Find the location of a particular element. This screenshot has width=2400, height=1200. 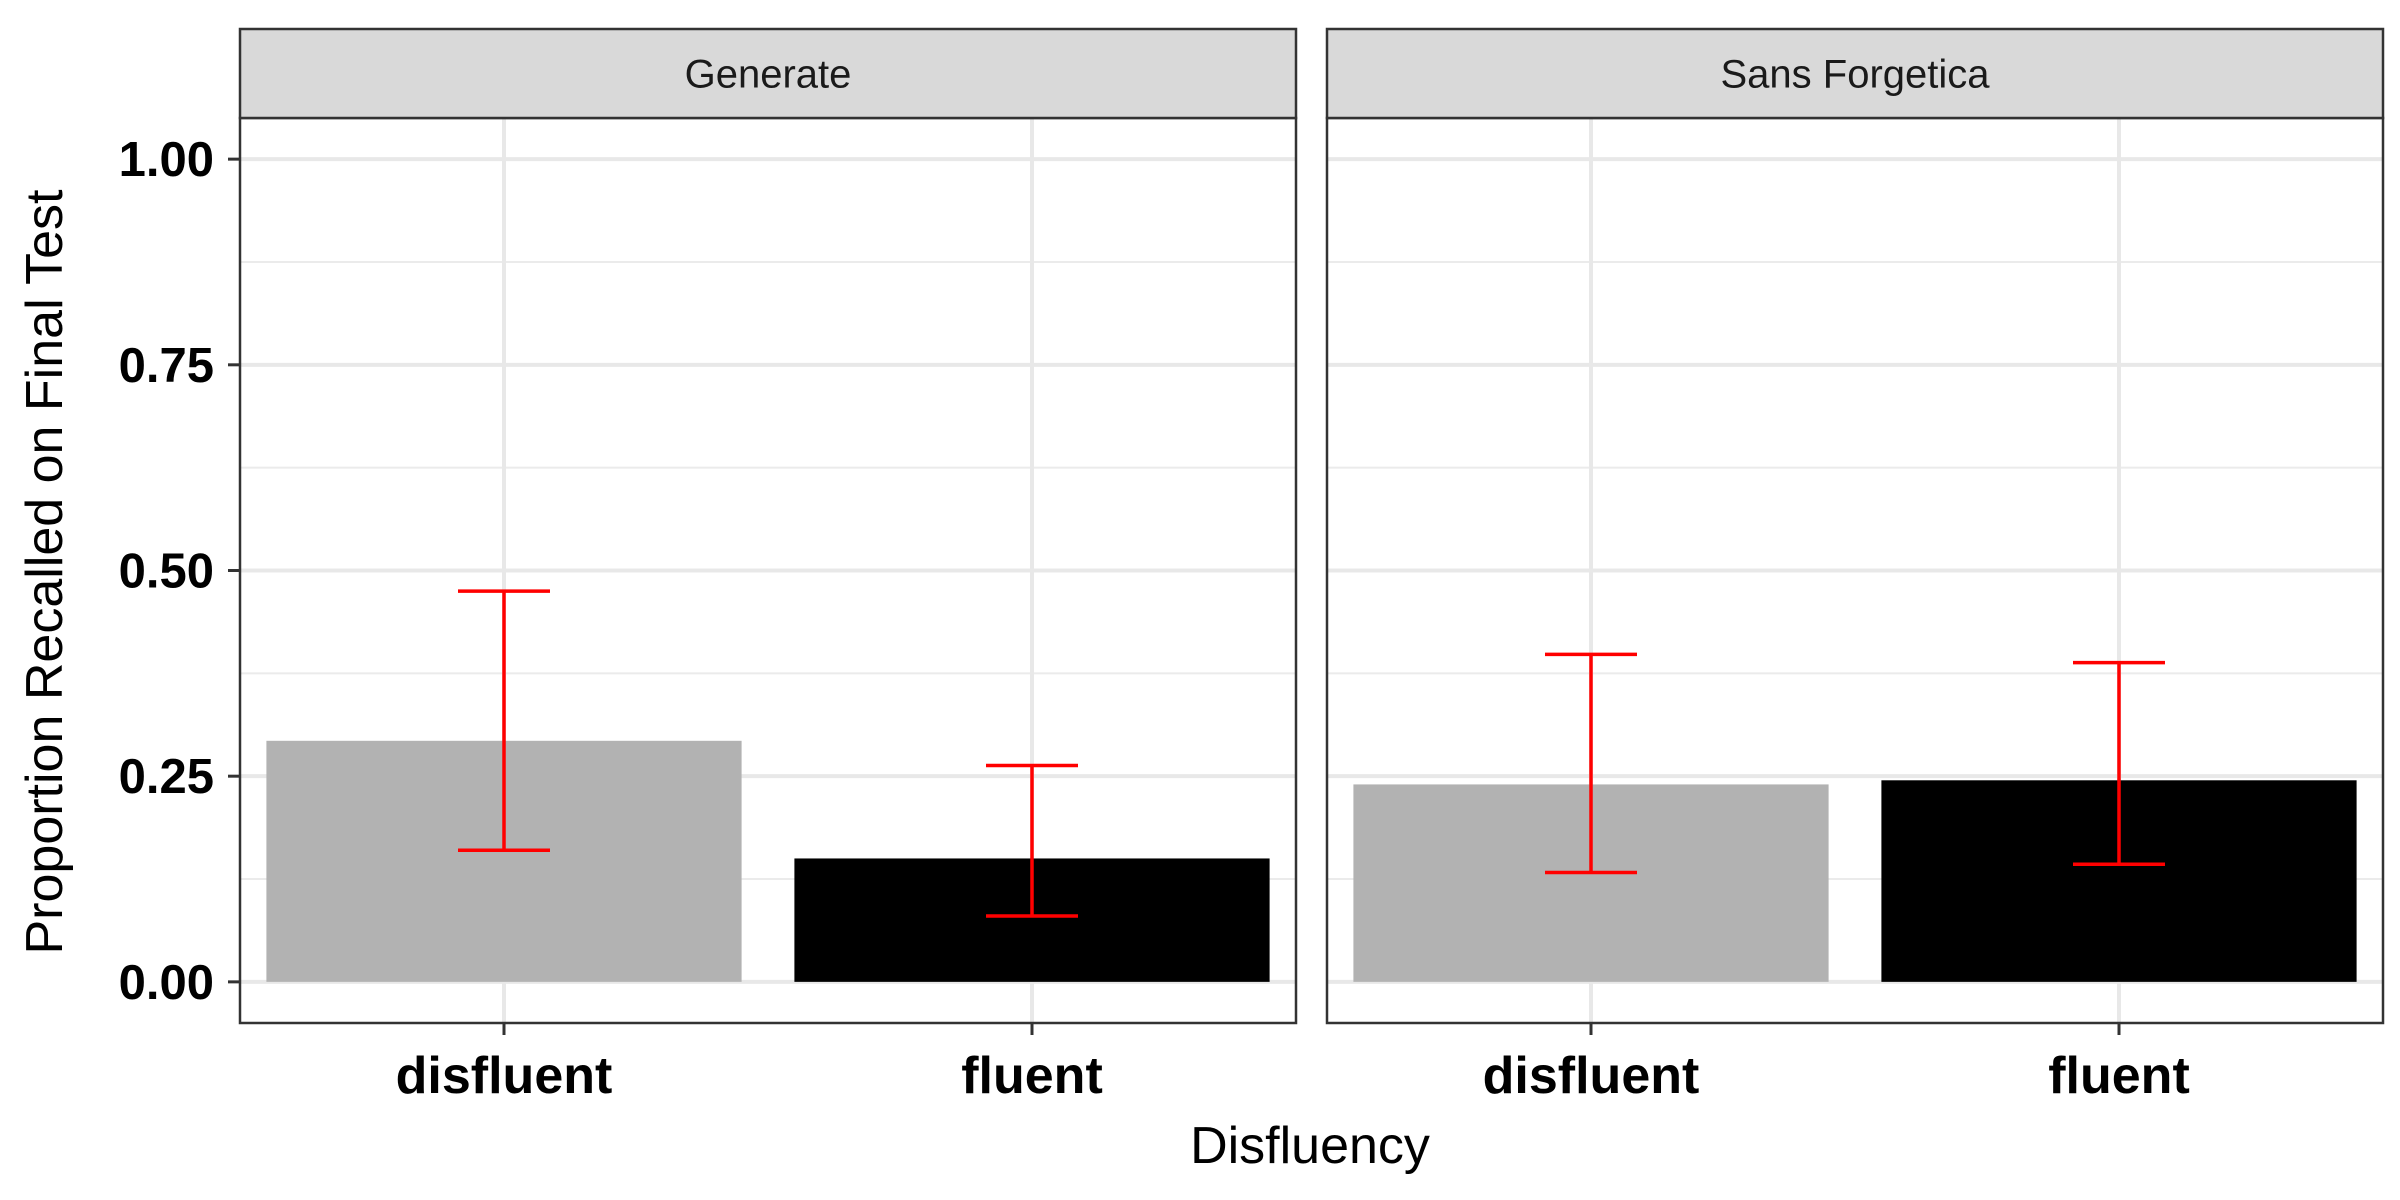

facet-strip-label: Generate is located at coordinates (768, 75).